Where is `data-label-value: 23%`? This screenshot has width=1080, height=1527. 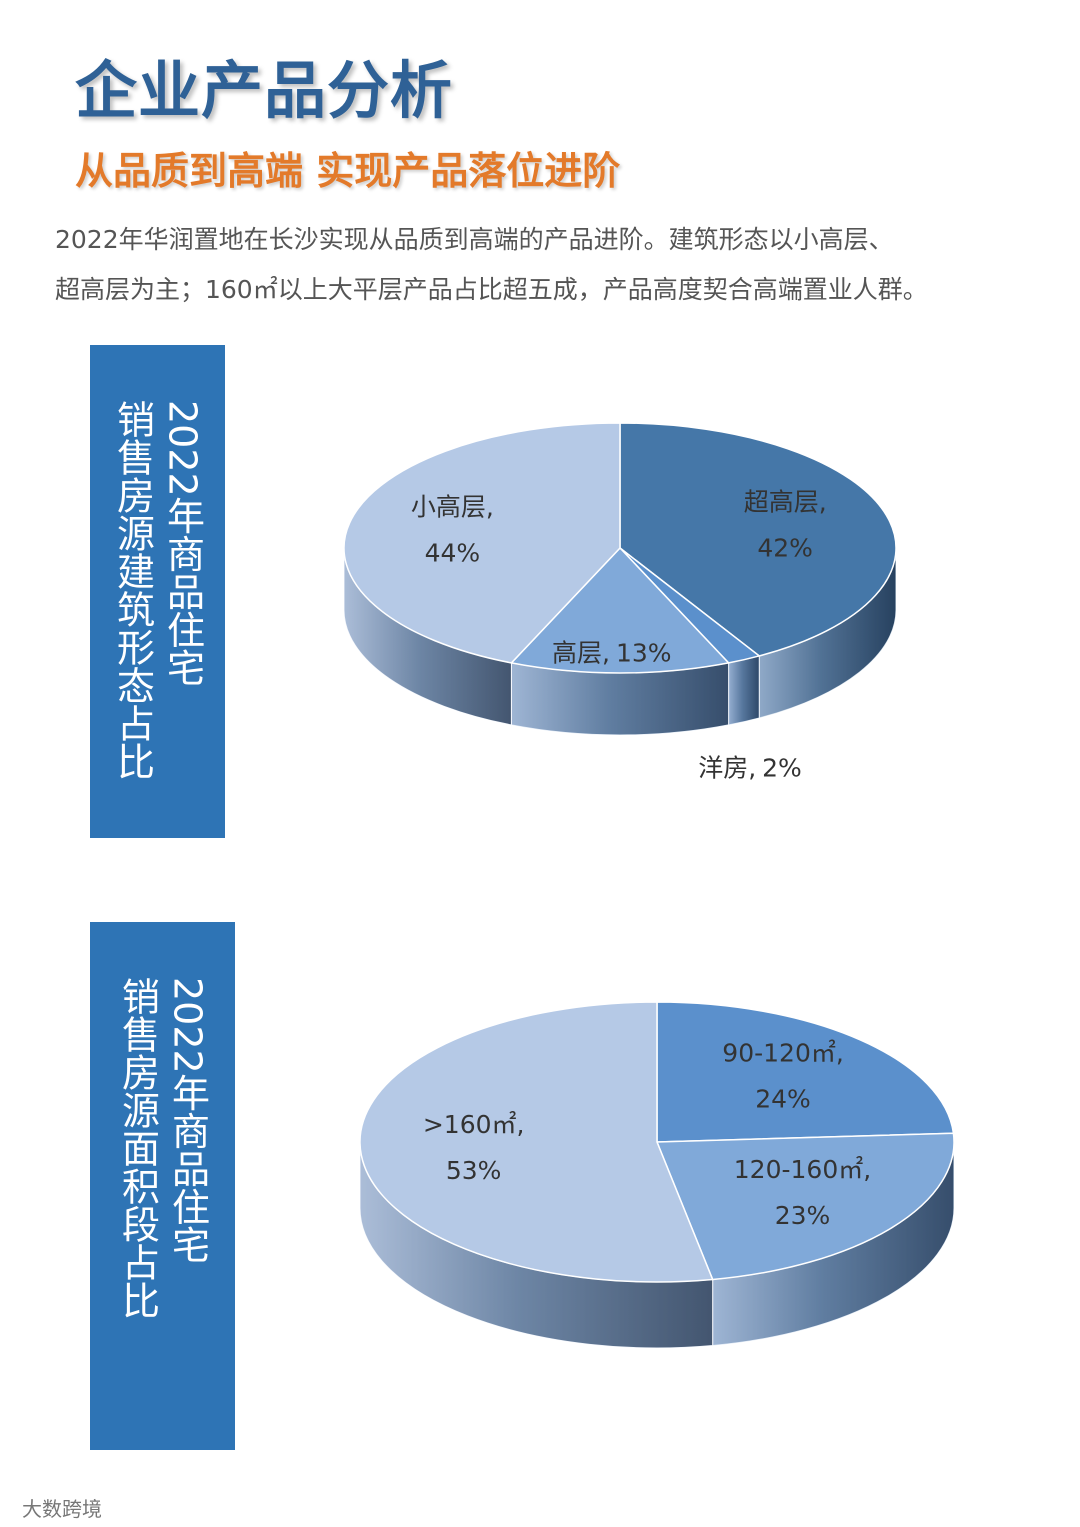 data-label-value: 23% is located at coordinates (803, 1215).